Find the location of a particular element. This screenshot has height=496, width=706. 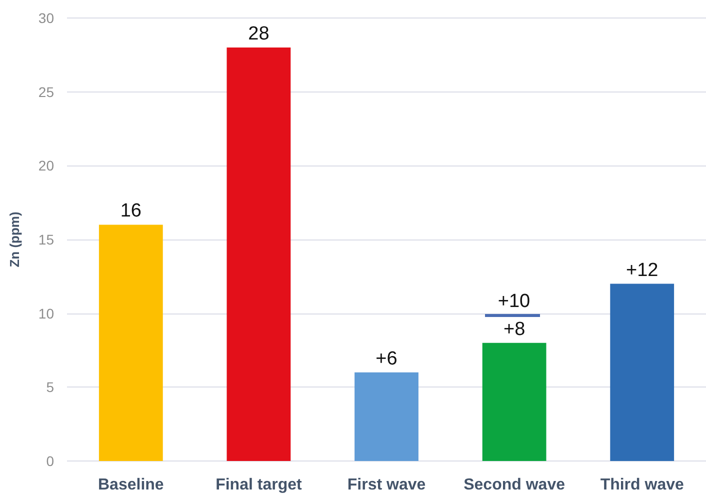

data-label: 28 is located at coordinates (259, 34).